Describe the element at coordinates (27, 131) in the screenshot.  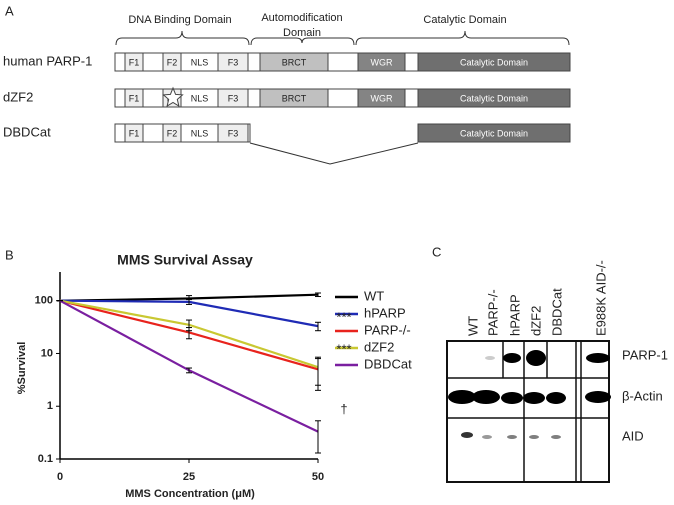
I see `protein-name: DBDCat` at that location.